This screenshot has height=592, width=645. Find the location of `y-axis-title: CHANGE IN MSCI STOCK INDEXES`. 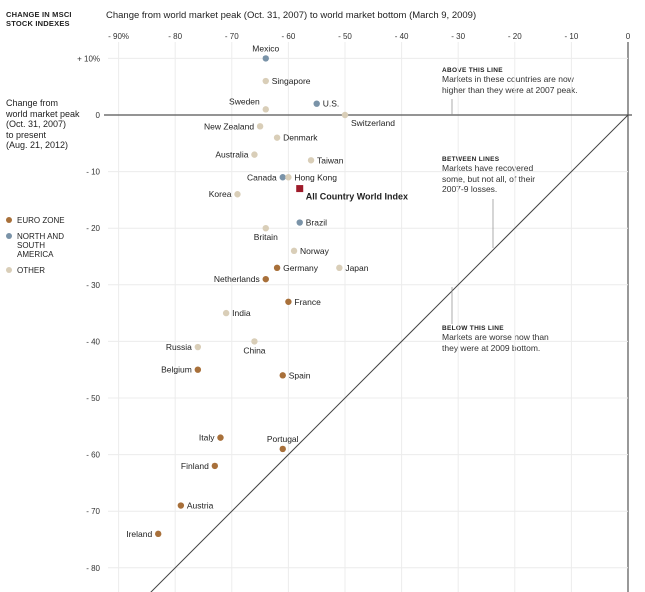

y-axis-title: CHANGE IN MSCI STOCK INDEXES is located at coordinates (39, 19).